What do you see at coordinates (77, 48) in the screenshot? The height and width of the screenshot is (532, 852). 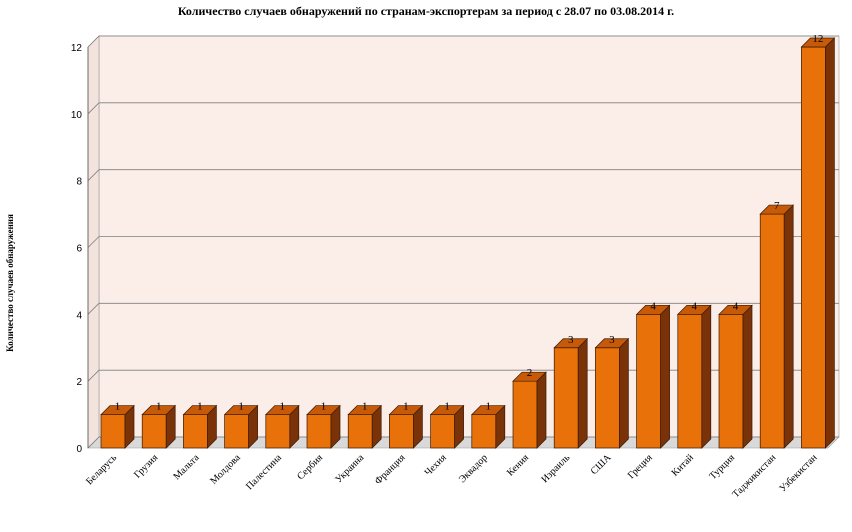 I see `y-tick-label: 12` at bounding box center [77, 48].